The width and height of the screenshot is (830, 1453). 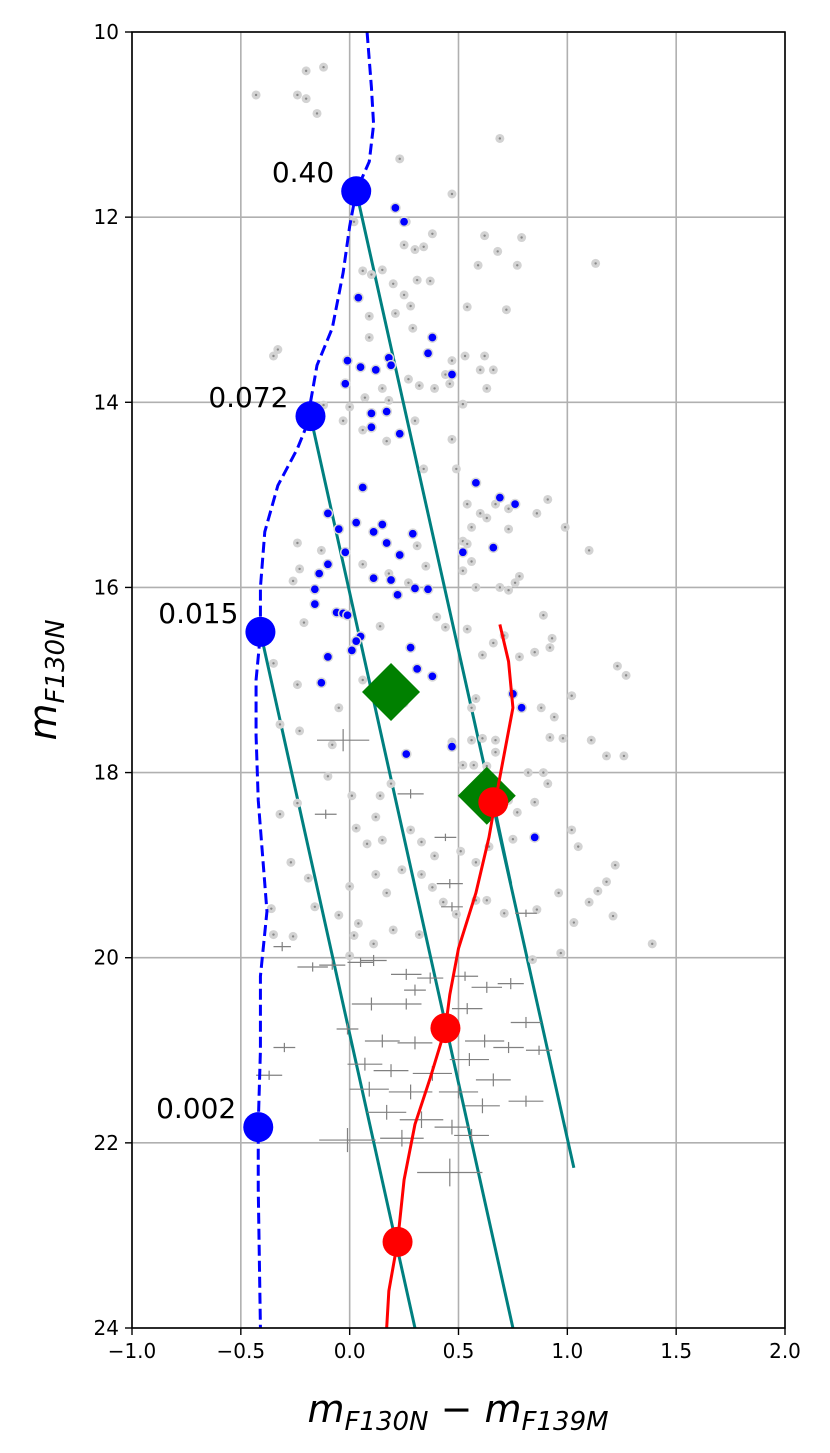 What do you see at coordinates (245, 640) in the screenshot?
I see `mass-labels: 0.40 0.072 0.015 0.002` at bounding box center [245, 640].